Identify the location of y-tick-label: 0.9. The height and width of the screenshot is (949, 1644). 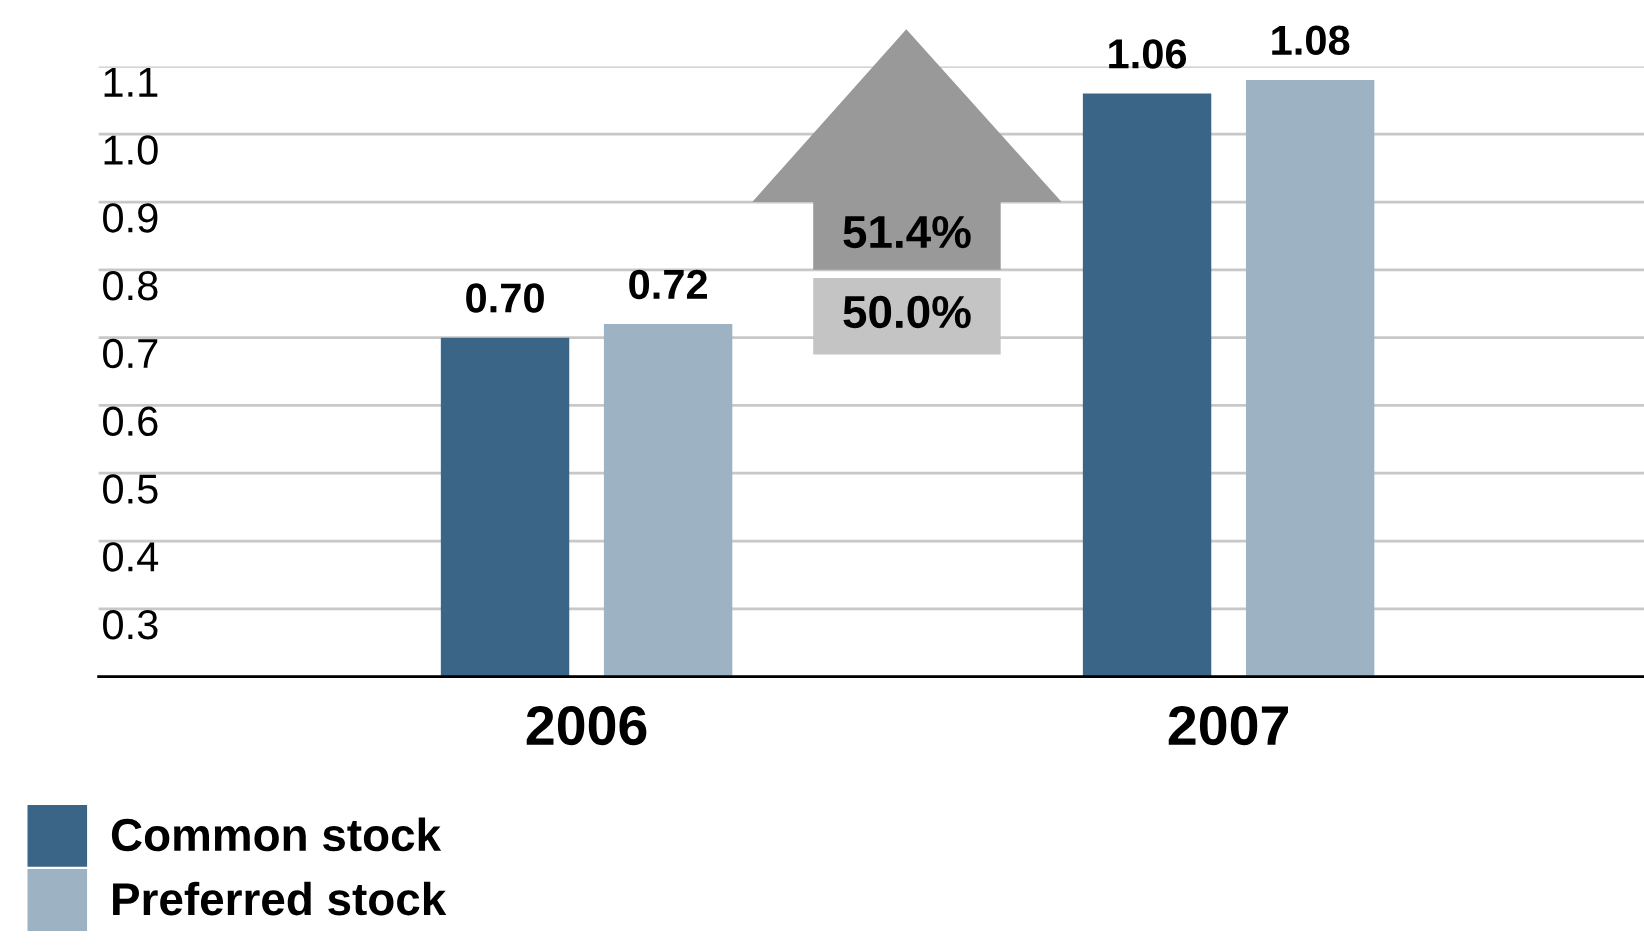
(130, 218).